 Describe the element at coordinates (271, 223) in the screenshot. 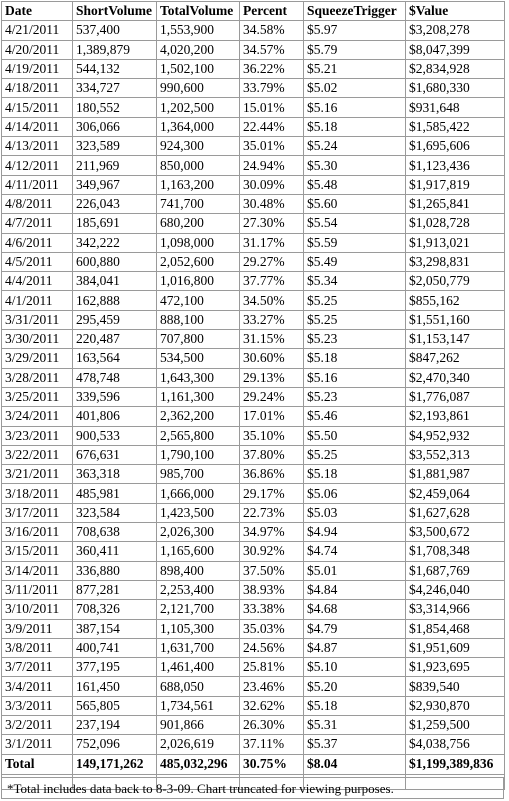

I see `percent-cell: 27.30%` at that location.